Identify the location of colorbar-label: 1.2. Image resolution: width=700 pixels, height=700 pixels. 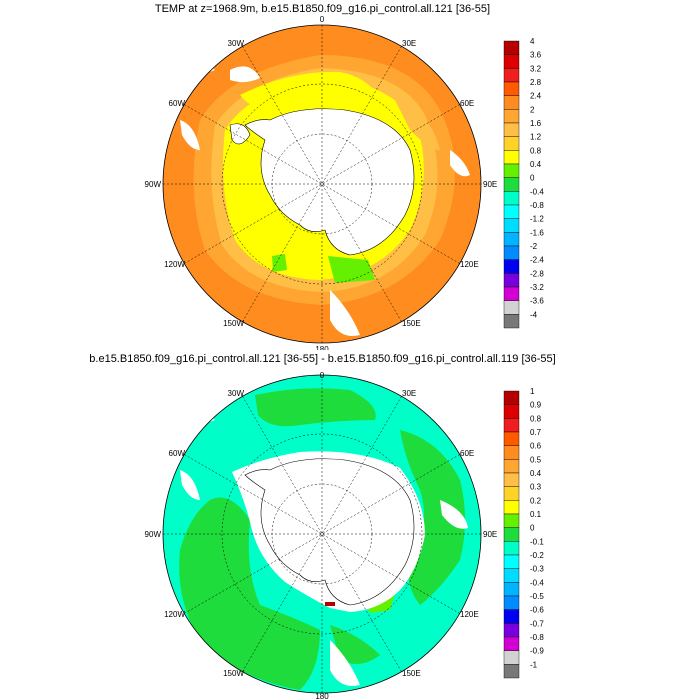
(536, 137).